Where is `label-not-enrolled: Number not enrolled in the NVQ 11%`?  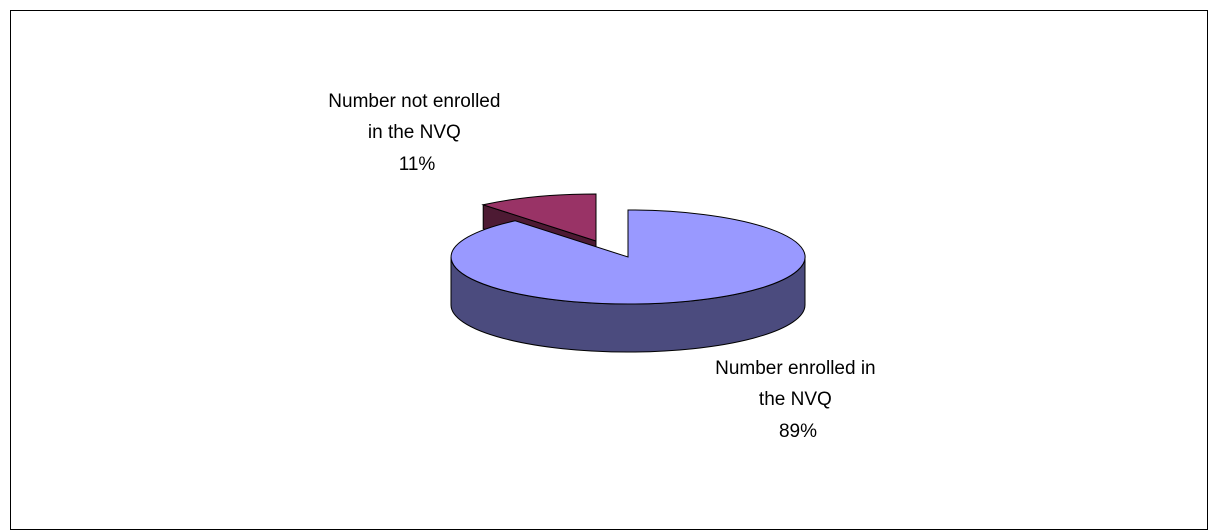 label-not-enrolled: Number not enrolled in the NVQ 11% is located at coordinates (416, 133).